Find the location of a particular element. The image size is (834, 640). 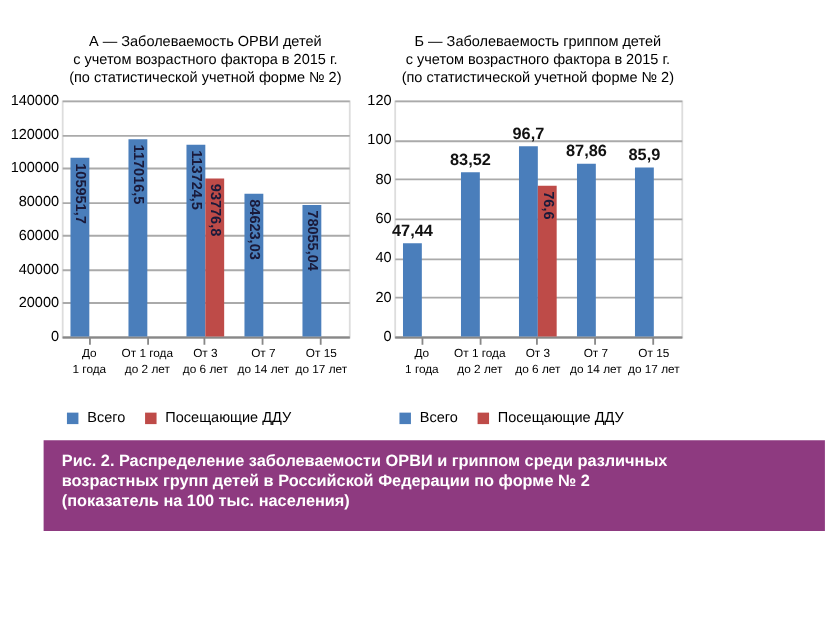

y-tick-label: 100 is located at coordinates (379, 139).